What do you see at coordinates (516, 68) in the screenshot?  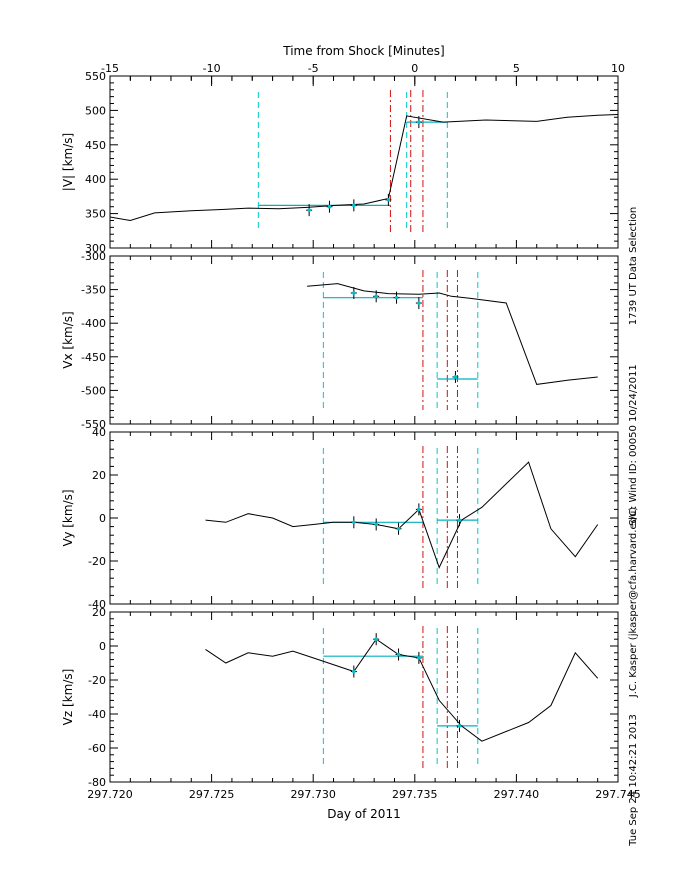 I see `top-axis-tick-label-4: 5` at bounding box center [516, 68].